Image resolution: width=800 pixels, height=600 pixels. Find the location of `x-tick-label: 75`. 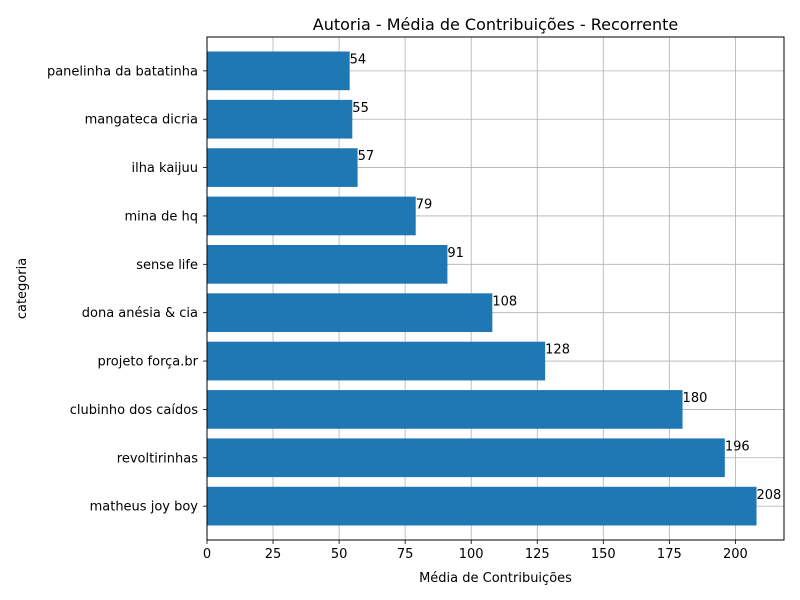

x-tick-label: 75 is located at coordinates (405, 554).